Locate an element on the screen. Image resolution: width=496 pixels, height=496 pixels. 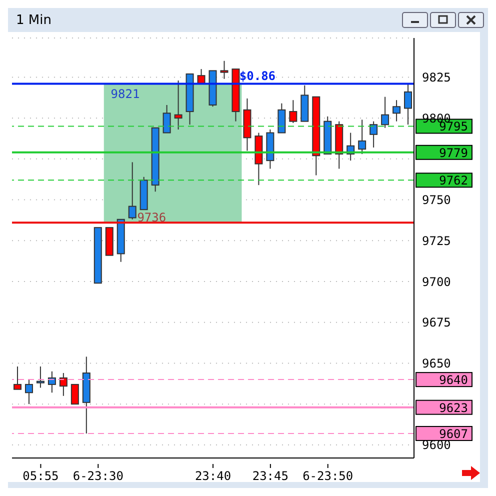
y-tick-label: 9825 is located at coordinates (436, 77).